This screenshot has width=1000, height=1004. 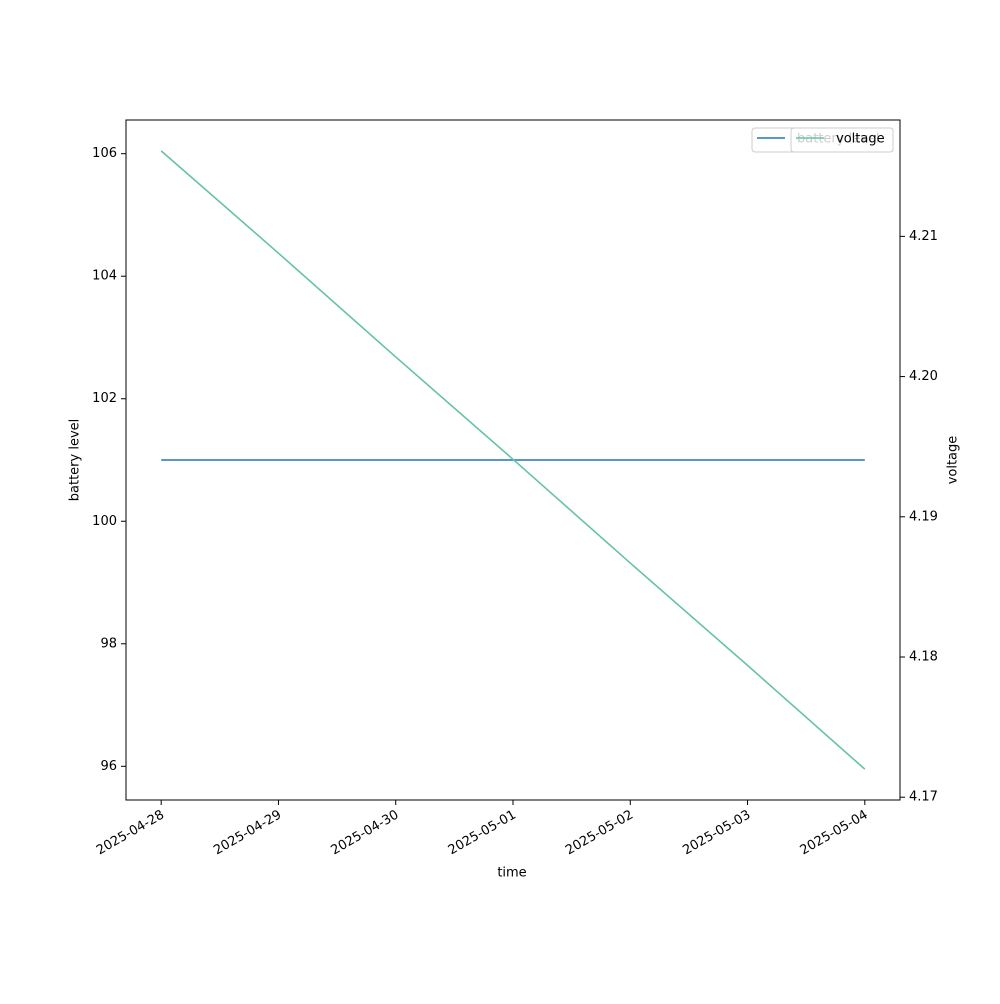 What do you see at coordinates (953, 460) in the screenshot?
I see `y2-axis-label: voltage` at bounding box center [953, 460].